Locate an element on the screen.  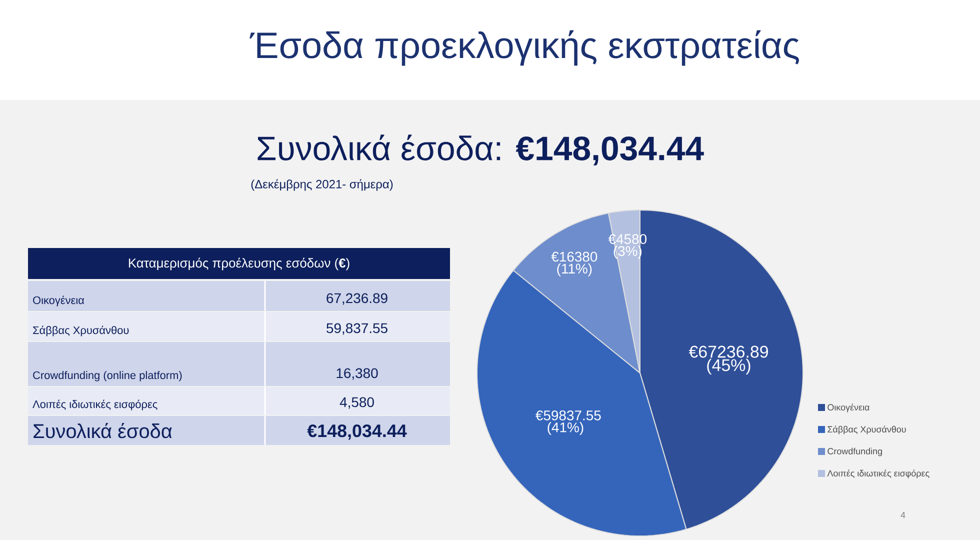
text: 67,236.89 is located at coordinates (357, 299).